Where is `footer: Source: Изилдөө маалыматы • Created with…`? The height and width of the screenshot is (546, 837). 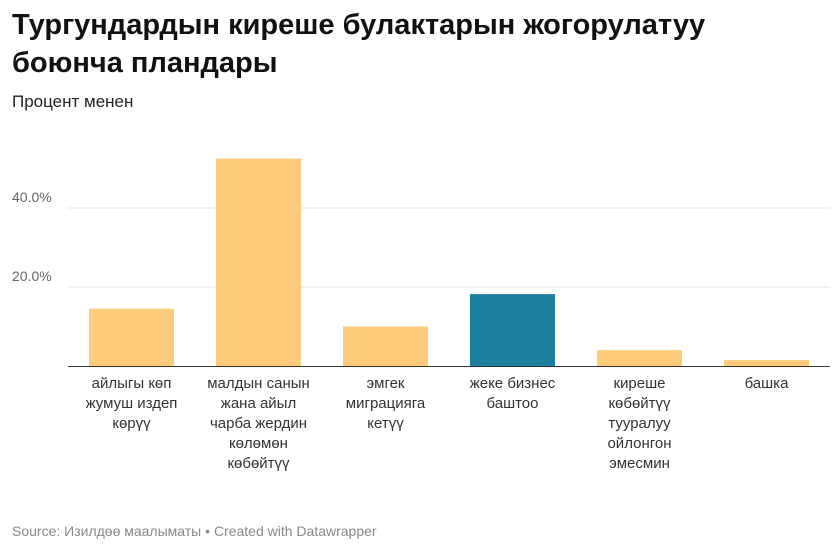 footer: Source: Изилдөө маалыматы • Created with… is located at coordinates (194, 531).